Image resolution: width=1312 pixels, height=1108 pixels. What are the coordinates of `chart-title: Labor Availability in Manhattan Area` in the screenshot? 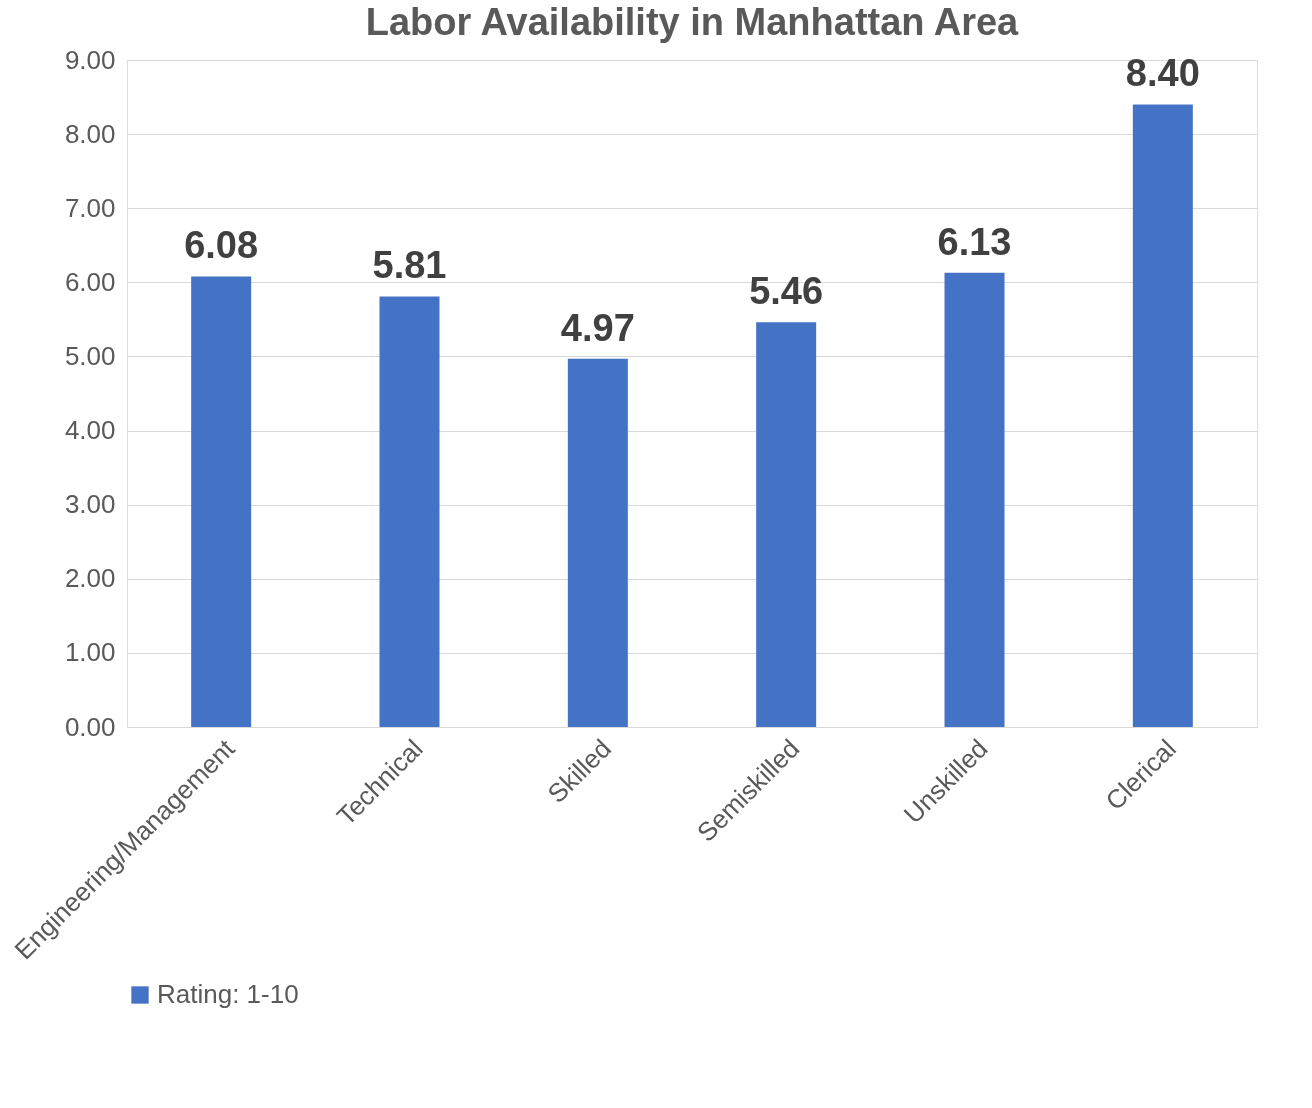 It's located at (692, 22).